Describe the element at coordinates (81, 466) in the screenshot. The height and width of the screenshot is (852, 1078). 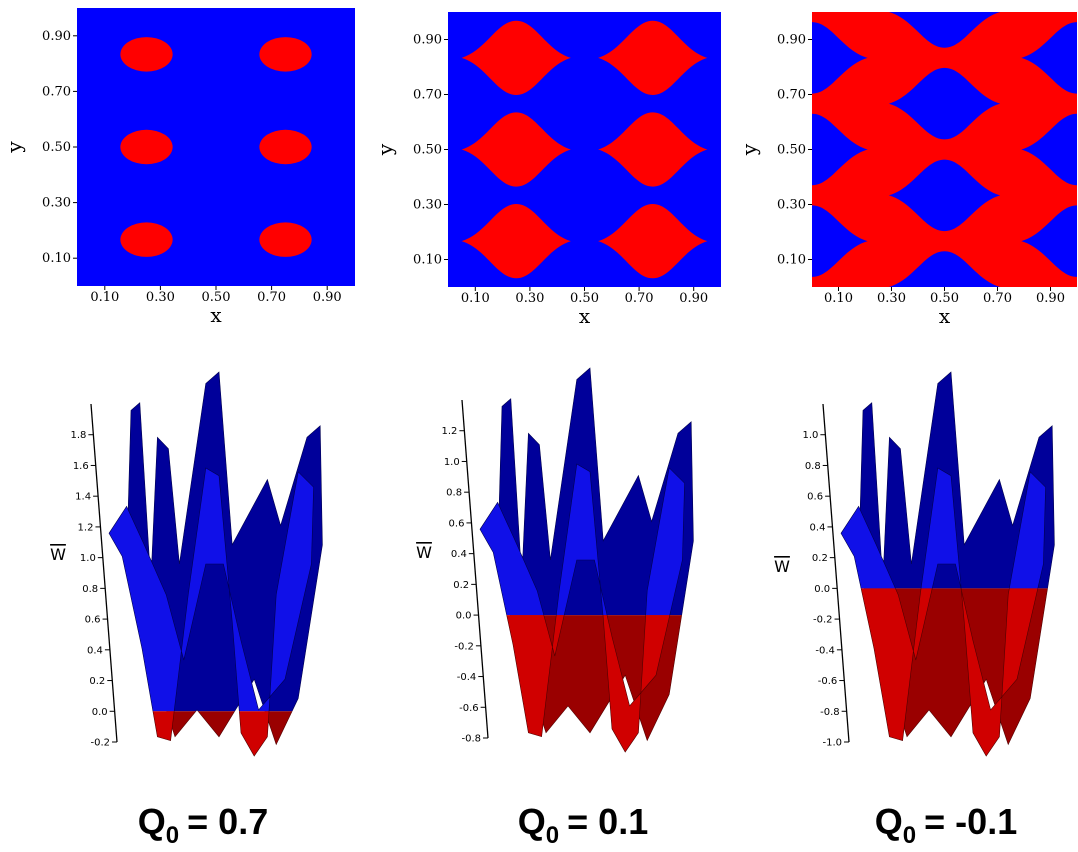
I see `z-tick-label: 1.6` at that location.